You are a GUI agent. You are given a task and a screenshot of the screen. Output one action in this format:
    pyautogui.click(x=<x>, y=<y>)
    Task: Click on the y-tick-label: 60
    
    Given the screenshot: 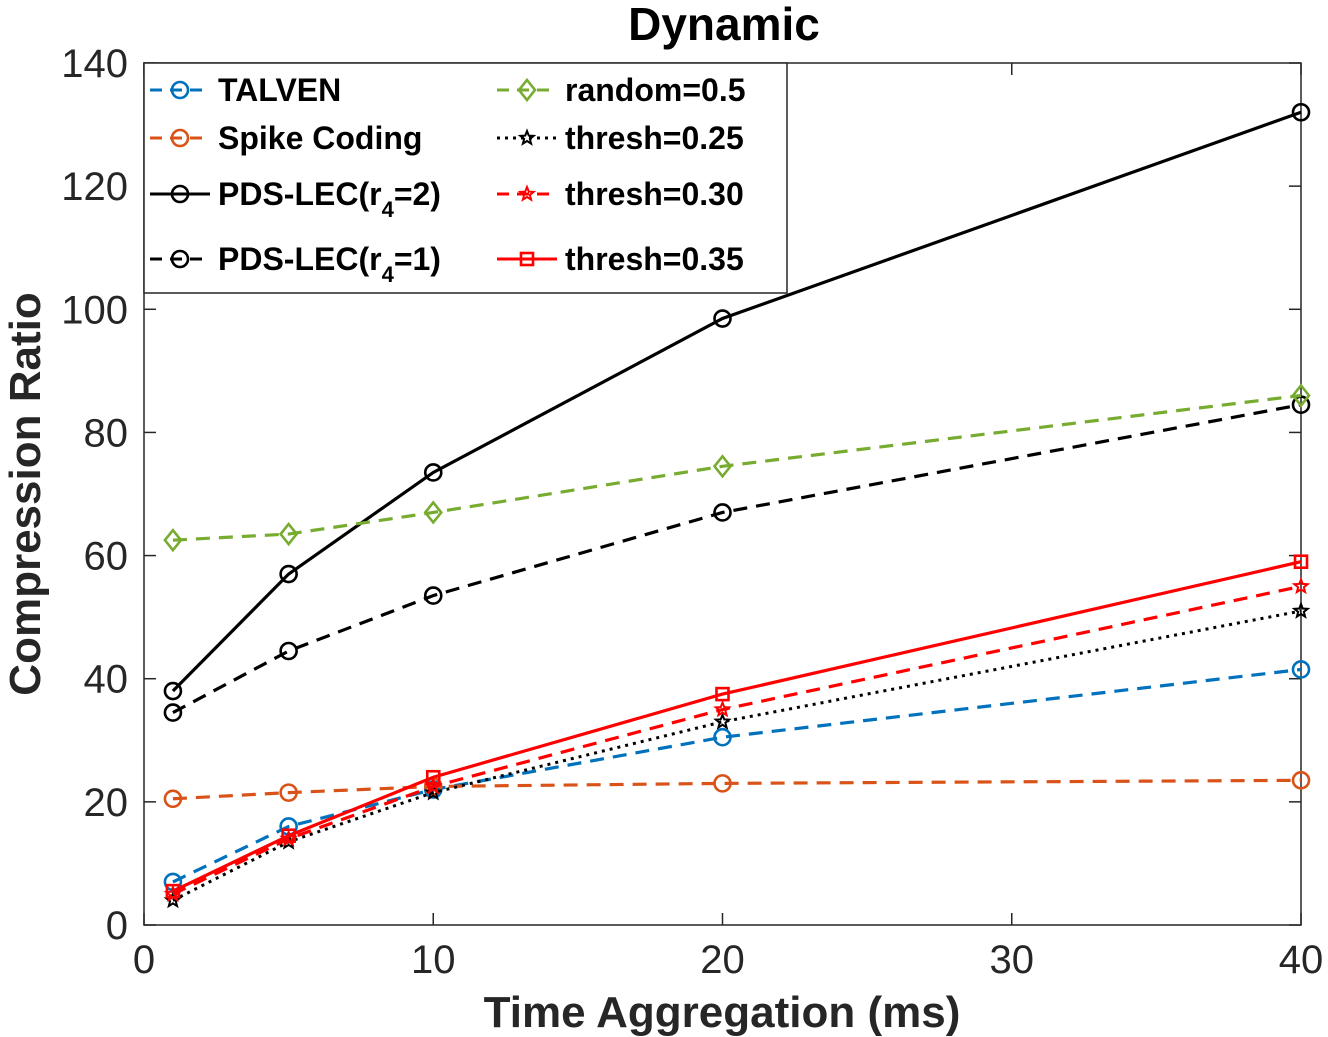 What is the action you would take?
    pyautogui.click(x=106, y=557)
    